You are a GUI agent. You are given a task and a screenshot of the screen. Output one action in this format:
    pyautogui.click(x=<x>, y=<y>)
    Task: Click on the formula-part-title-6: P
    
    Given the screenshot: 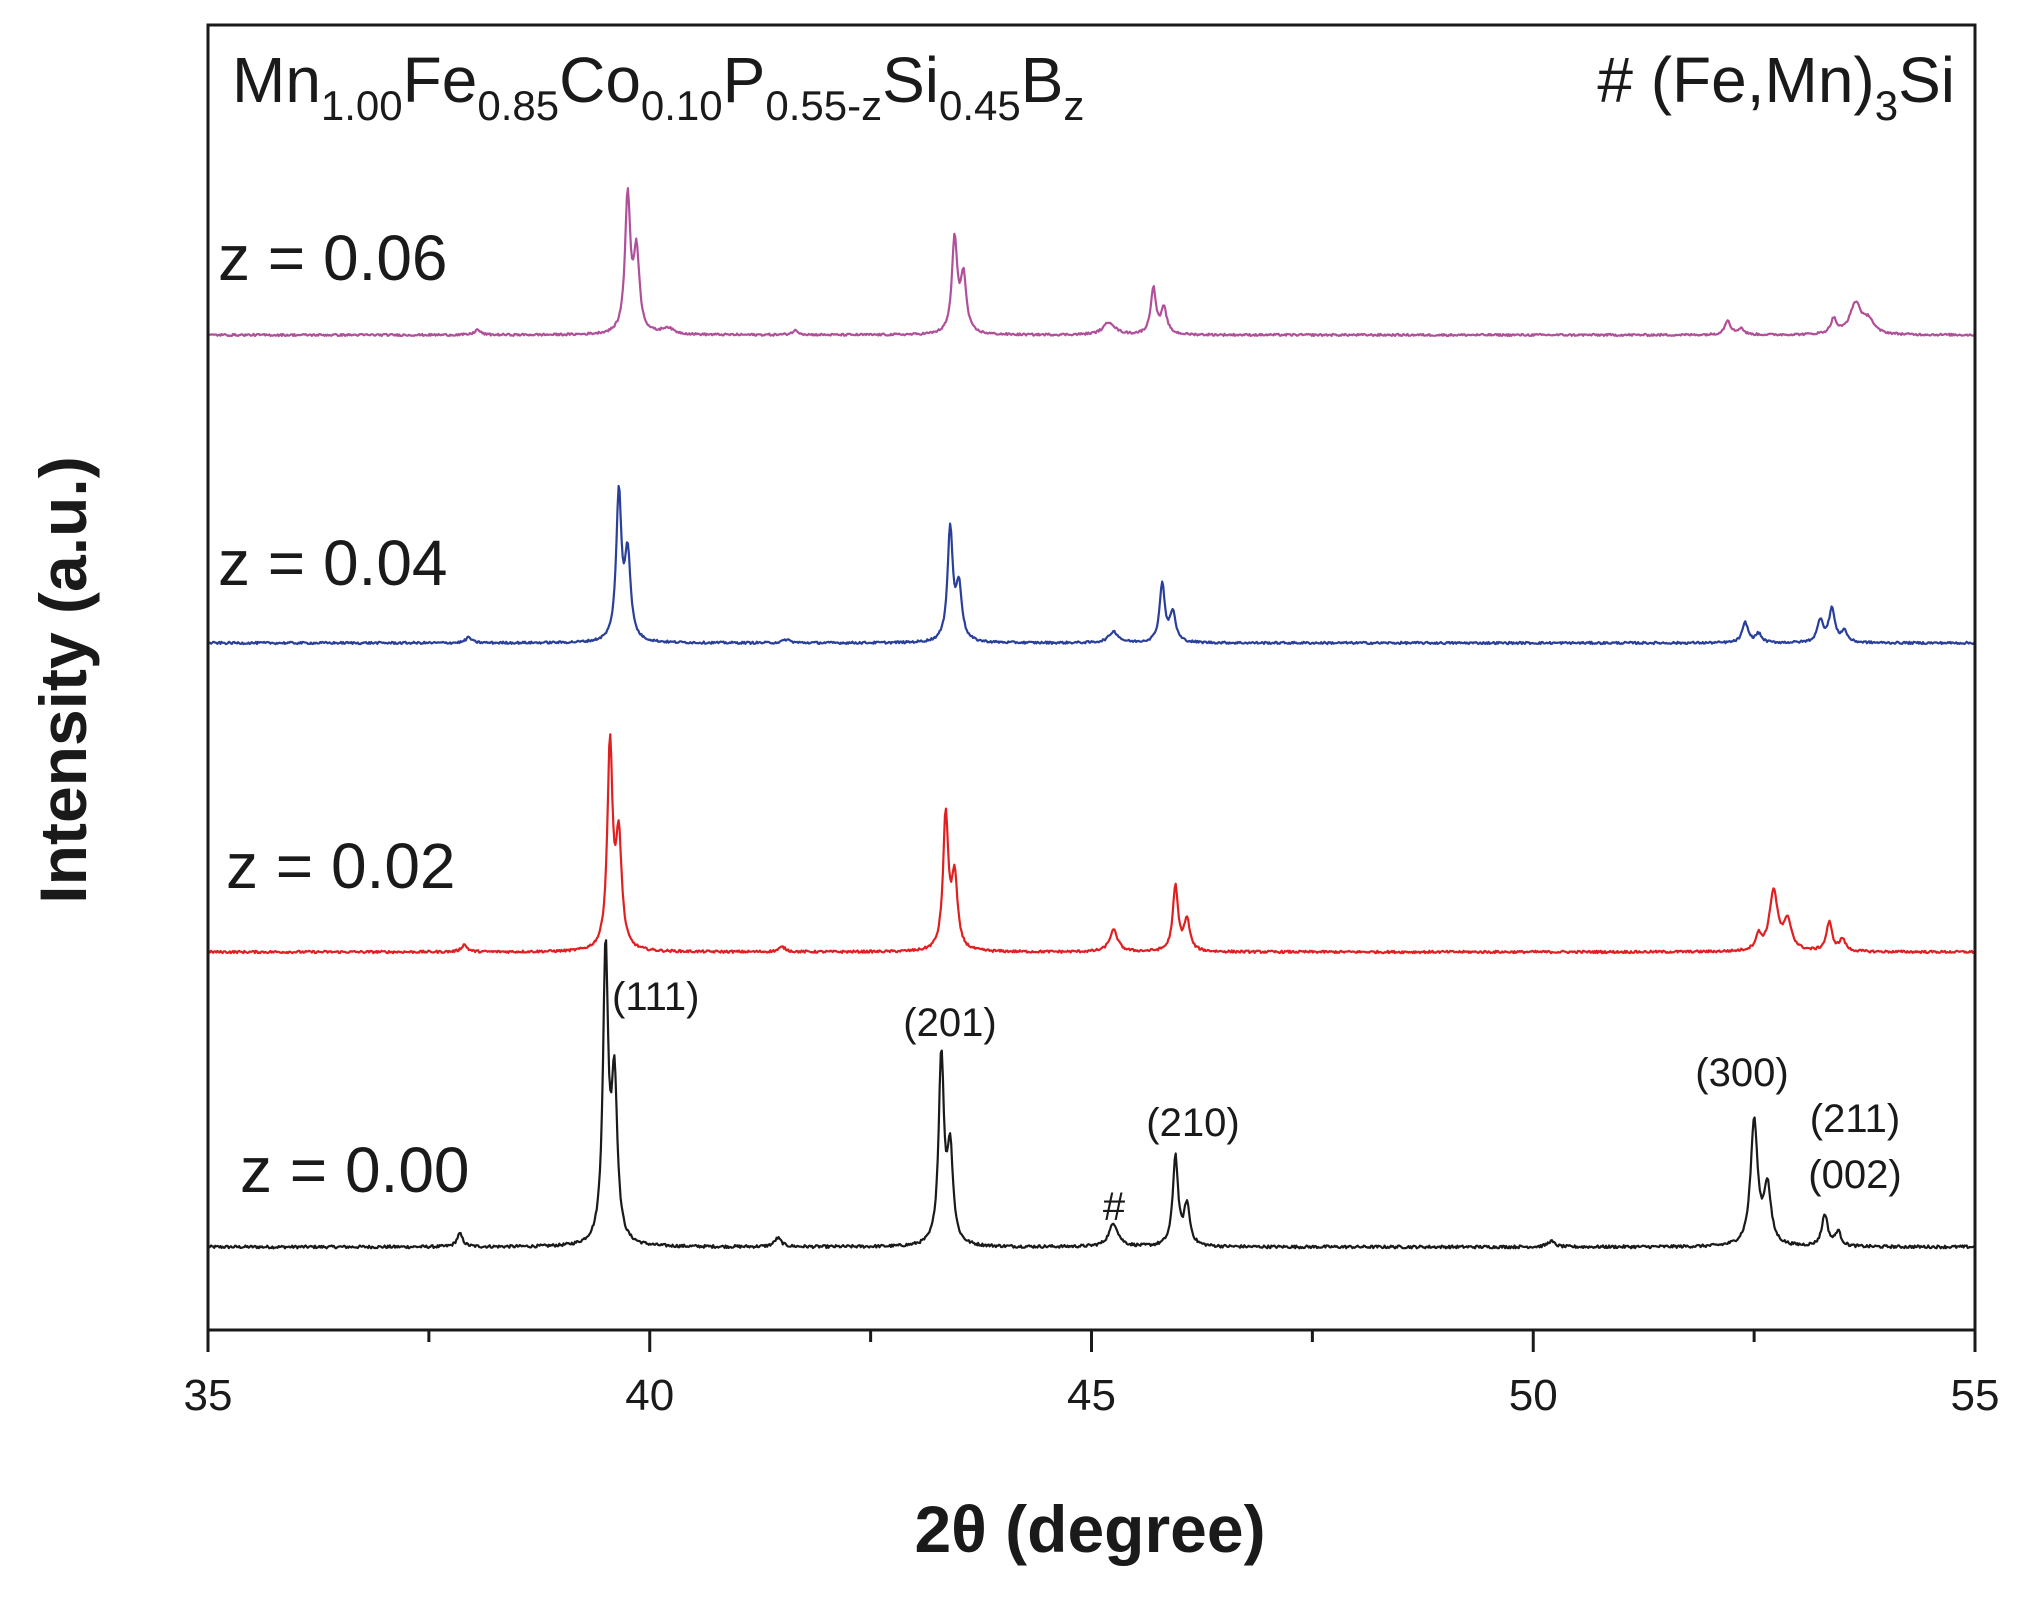 What is the action you would take?
    pyautogui.click(x=744, y=80)
    